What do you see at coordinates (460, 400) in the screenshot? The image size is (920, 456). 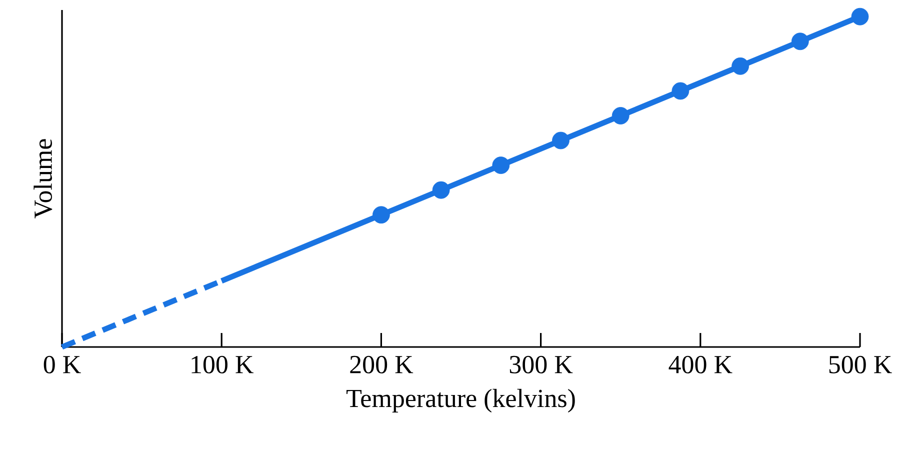 I see `x-axis-title: Temperature (kelvins)` at bounding box center [460, 400].